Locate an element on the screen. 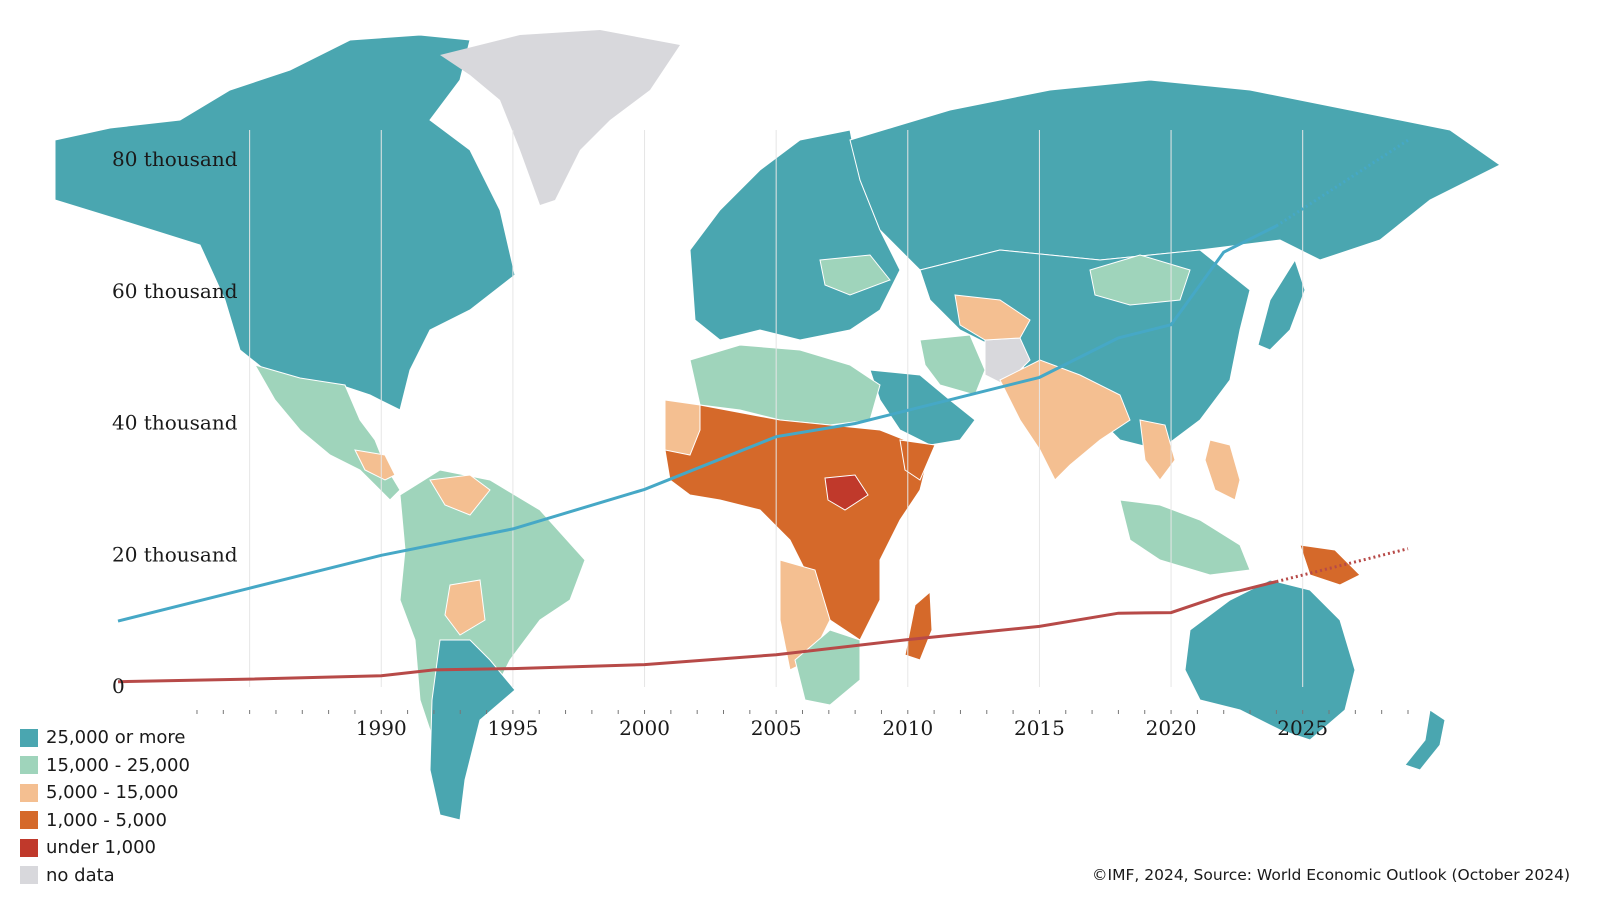 The image size is (1600, 900). legend-label: 1,000 - 5,000 is located at coordinates (106, 820).